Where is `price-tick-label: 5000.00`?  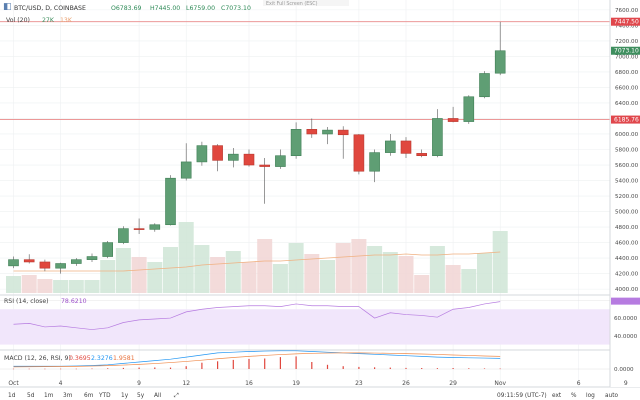
price-tick-label: 5000.00 is located at coordinates (627, 213).